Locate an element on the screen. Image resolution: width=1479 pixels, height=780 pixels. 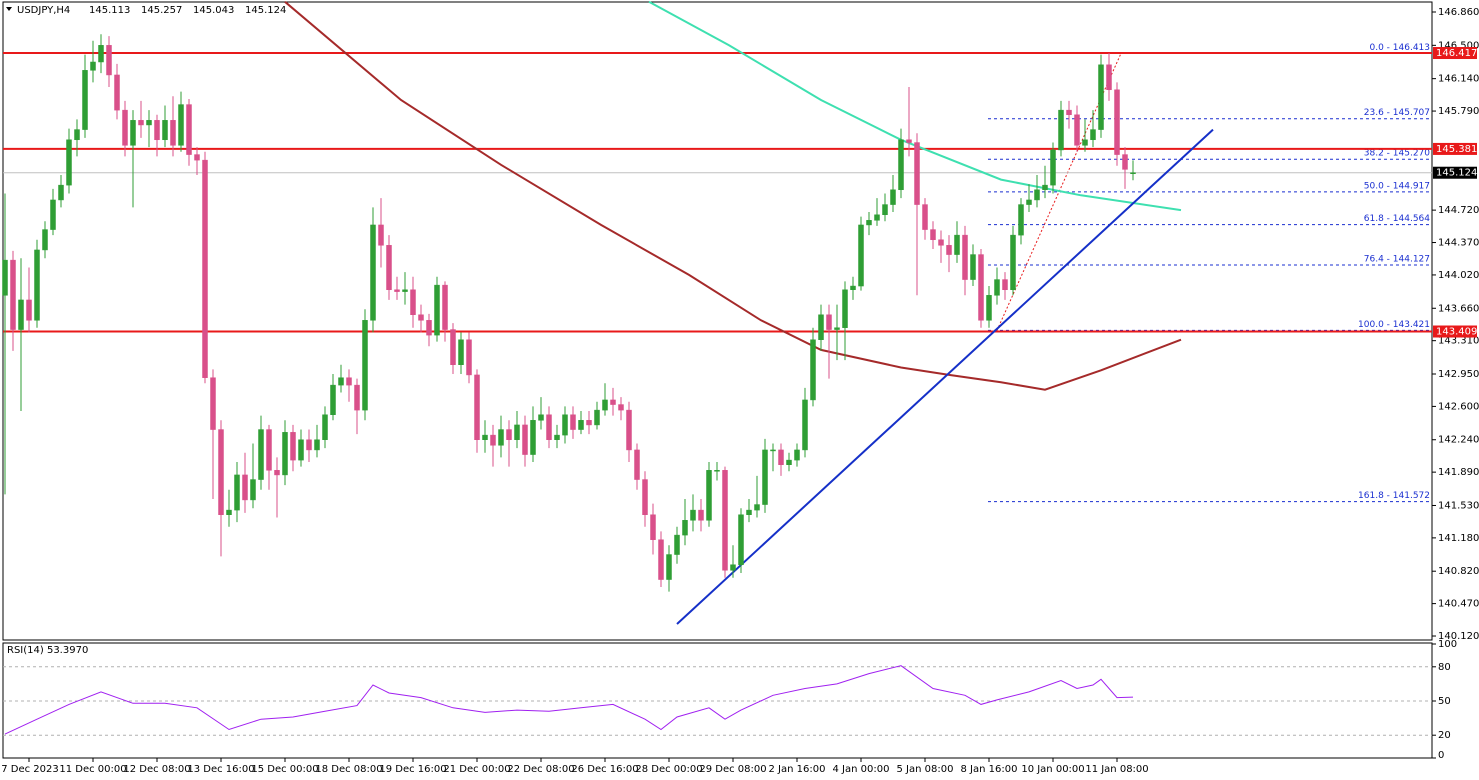
x-tick-label: 15 Dec 00:00 is located at coordinates (284, 769).